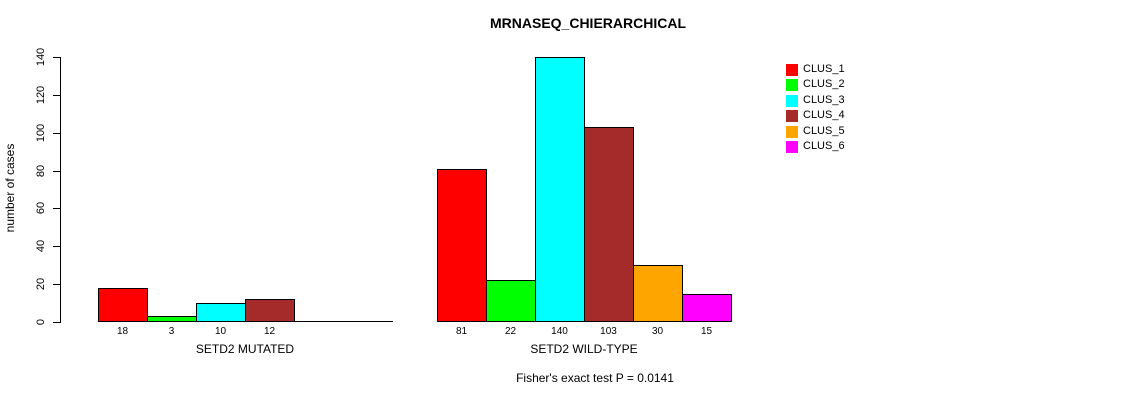  What do you see at coordinates (595, 378) in the screenshot?
I see `fisher-test-annotation: Fisher's exact test P = 0.0141` at bounding box center [595, 378].